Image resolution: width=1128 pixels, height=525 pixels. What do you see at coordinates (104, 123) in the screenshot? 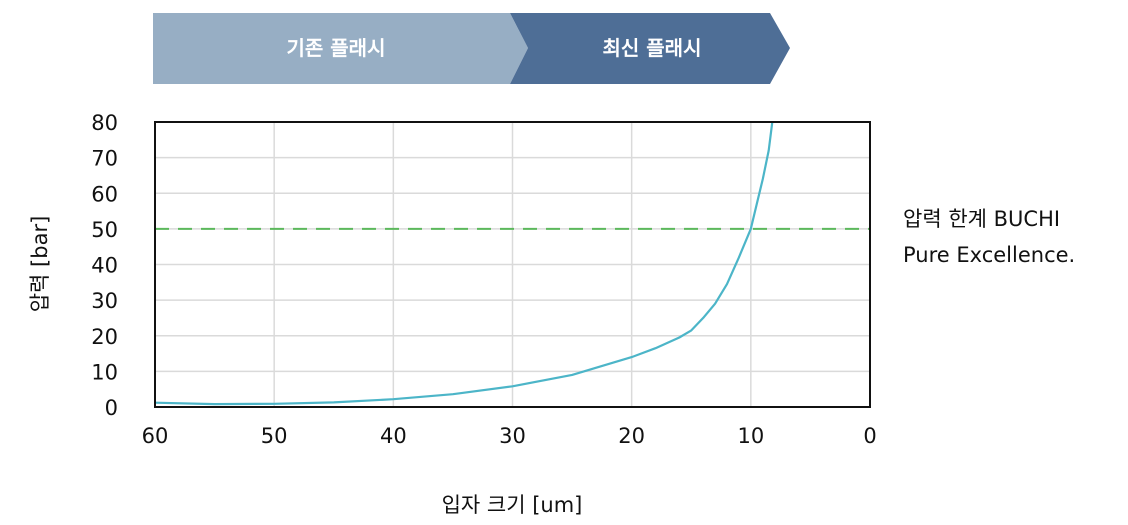
I see `y-tick-label: 80` at bounding box center [104, 123].